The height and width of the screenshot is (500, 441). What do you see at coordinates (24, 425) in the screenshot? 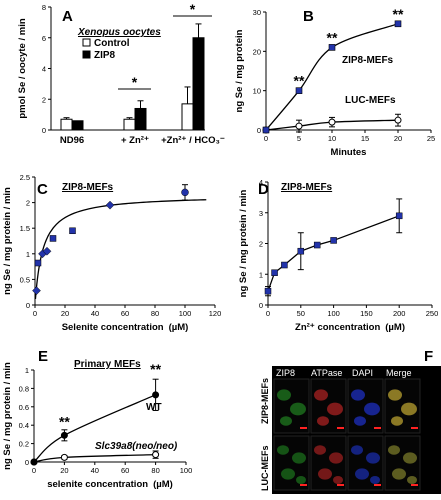
I see `E-y-tick-label: 0.4` at bounding box center [24, 425].